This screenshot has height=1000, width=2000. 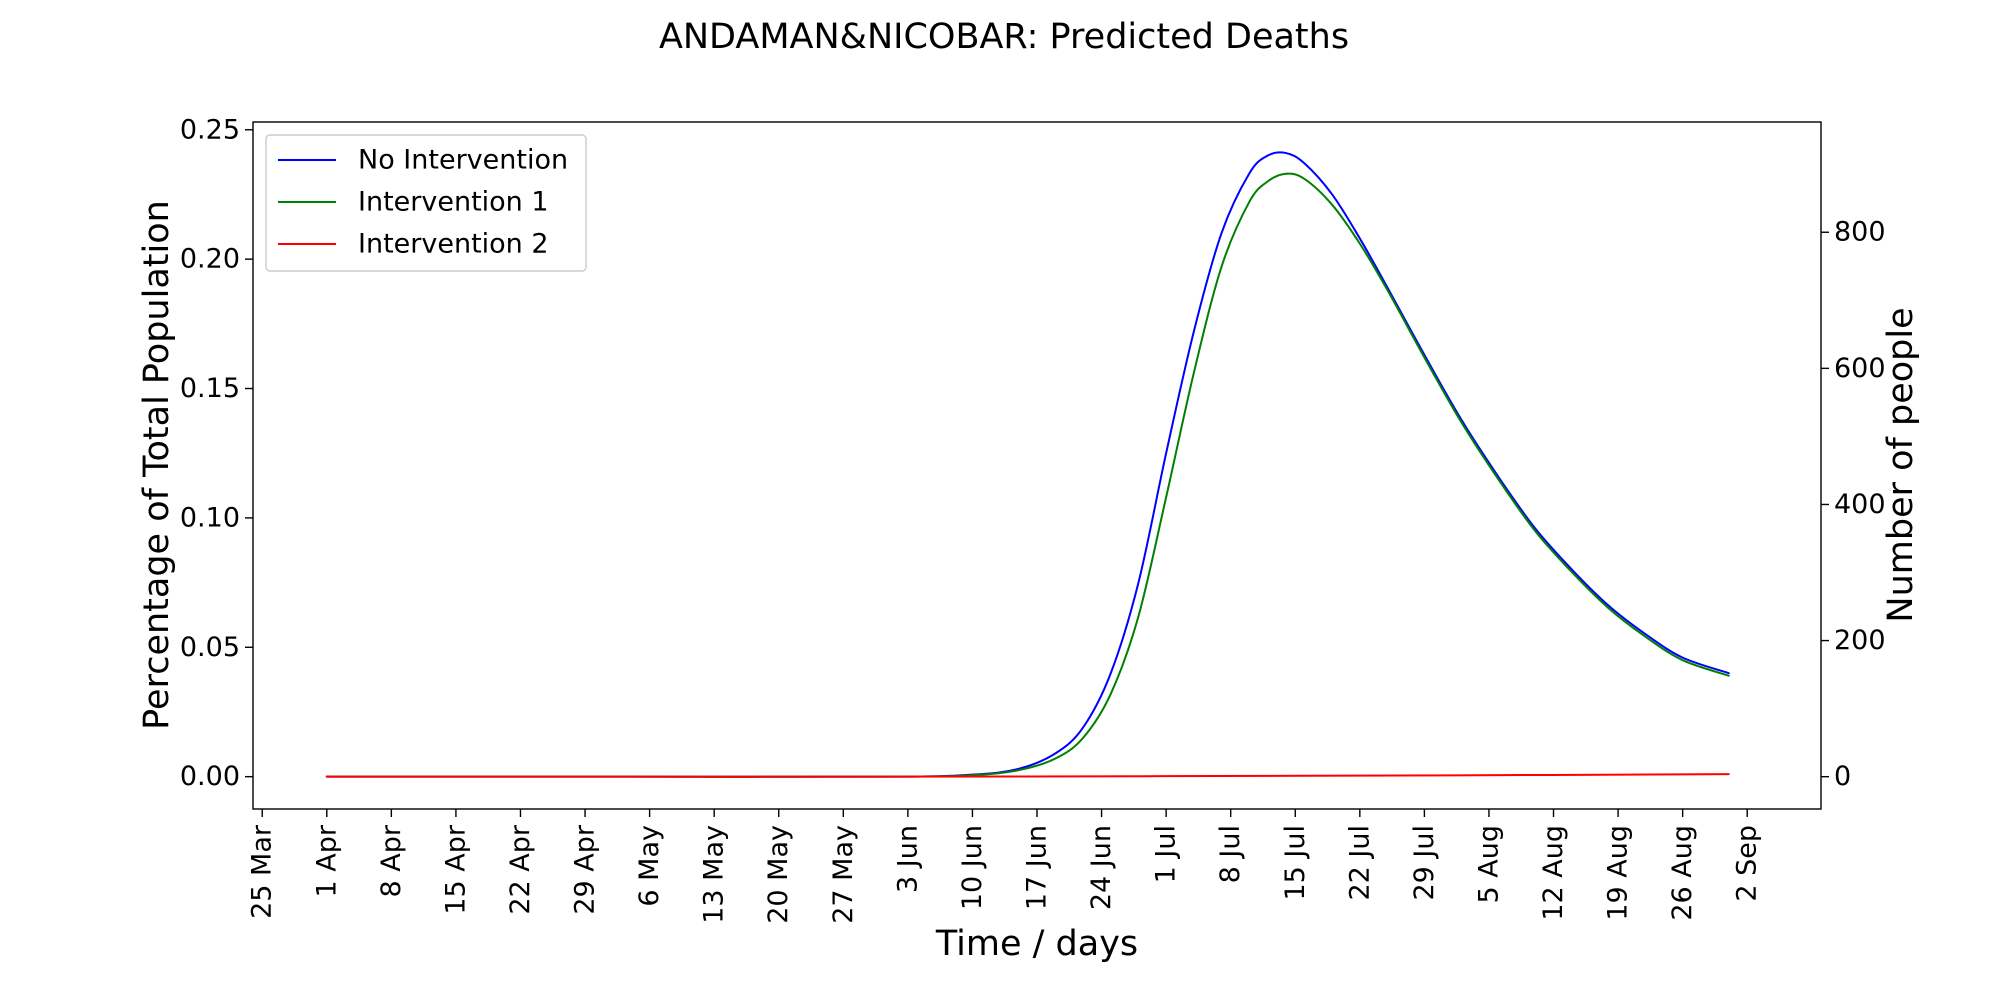 What do you see at coordinates (216, 453) in the screenshot?
I see `y-axis: 0.00 0.05 0.10 0.15 0.20 0.25` at bounding box center [216, 453].